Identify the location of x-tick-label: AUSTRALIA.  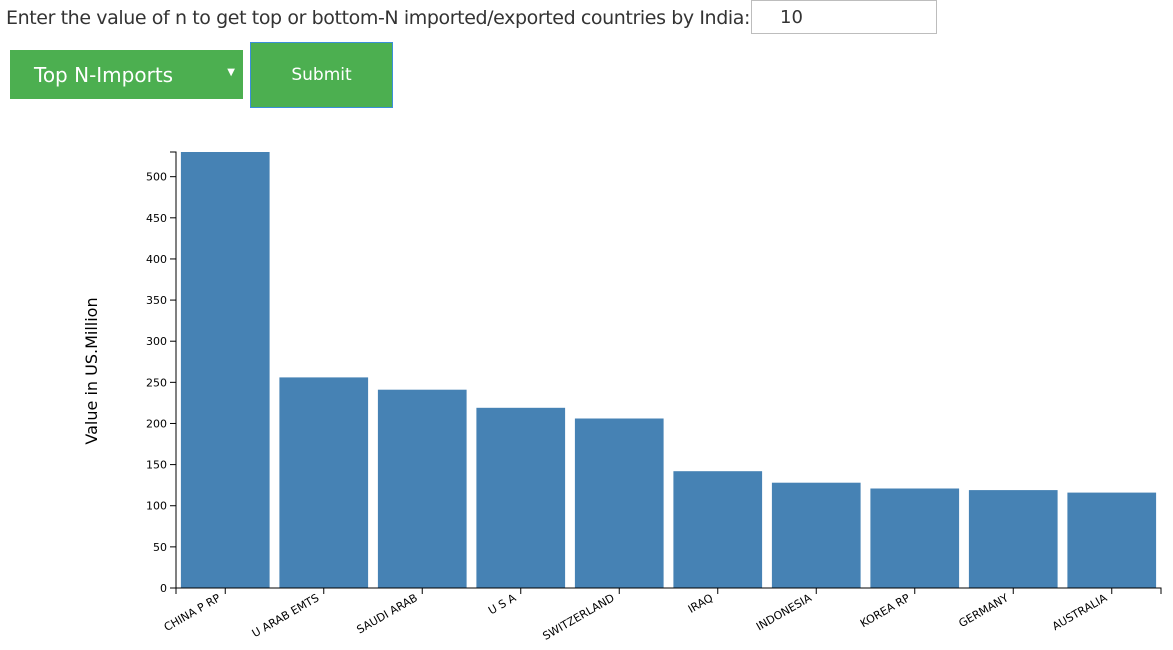
(1080, 612).